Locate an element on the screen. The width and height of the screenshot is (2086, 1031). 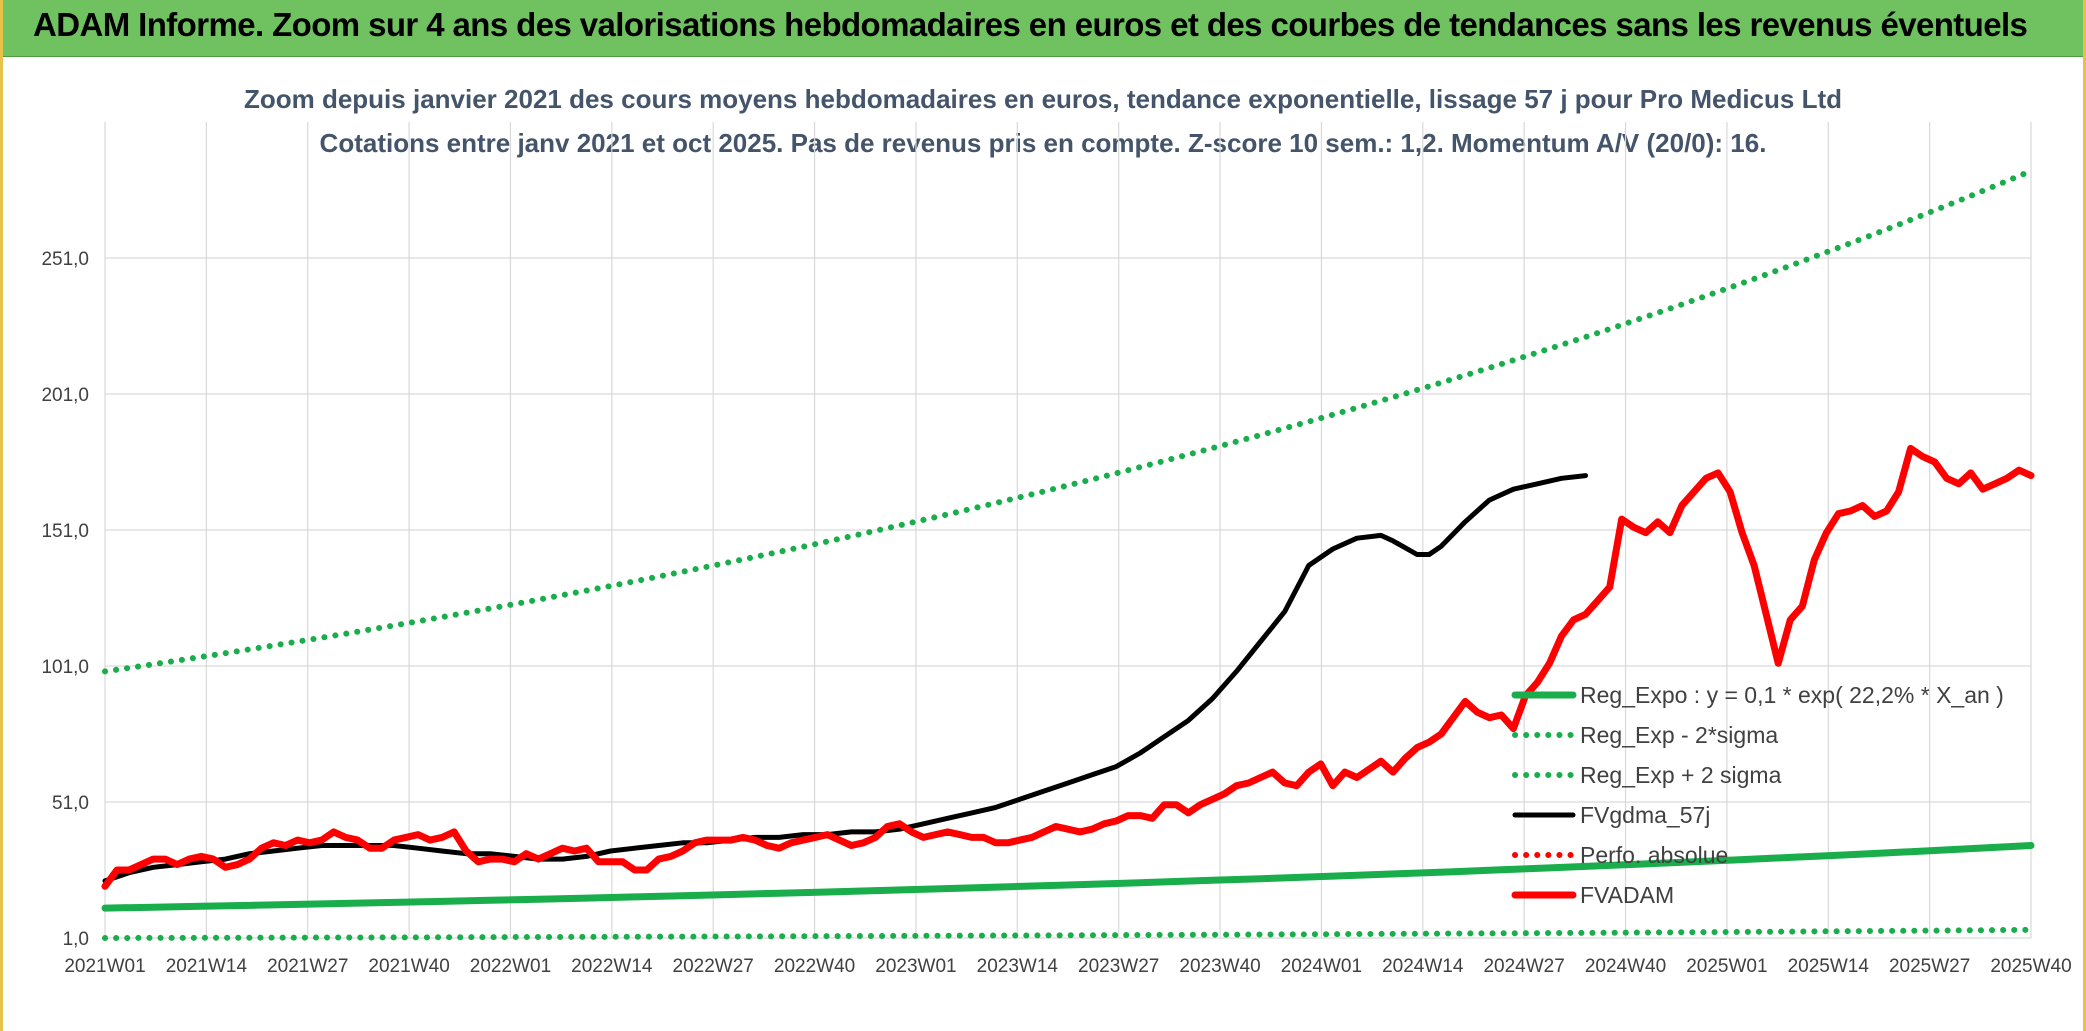
legend-label: FVADAM is located at coordinates (1627, 895).